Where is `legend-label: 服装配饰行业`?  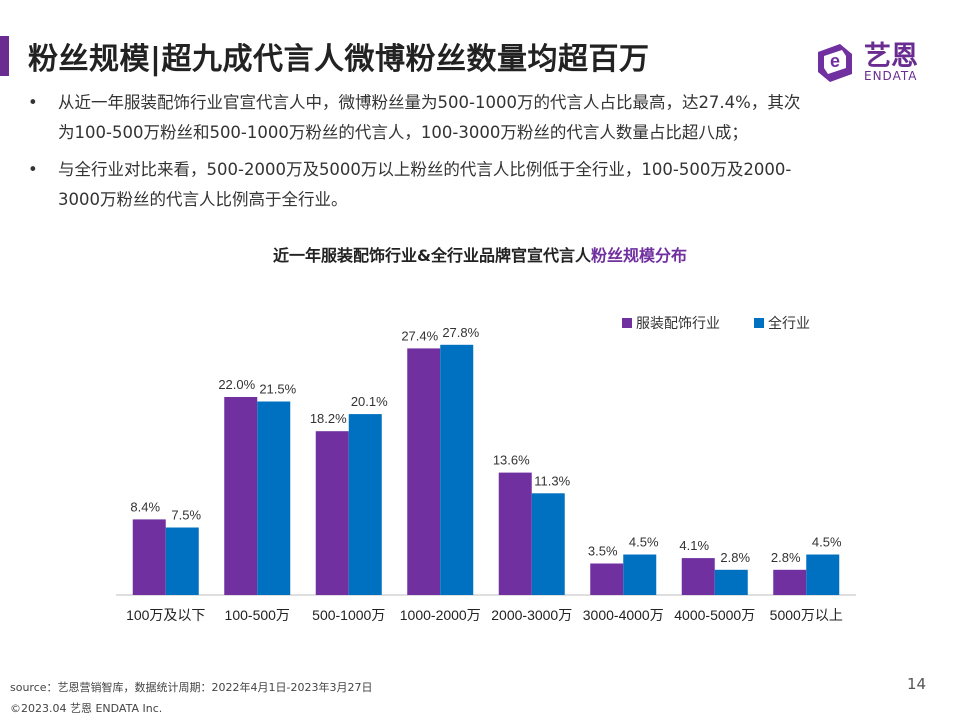 legend-label: 服装配饰行业 is located at coordinates (678, 323).